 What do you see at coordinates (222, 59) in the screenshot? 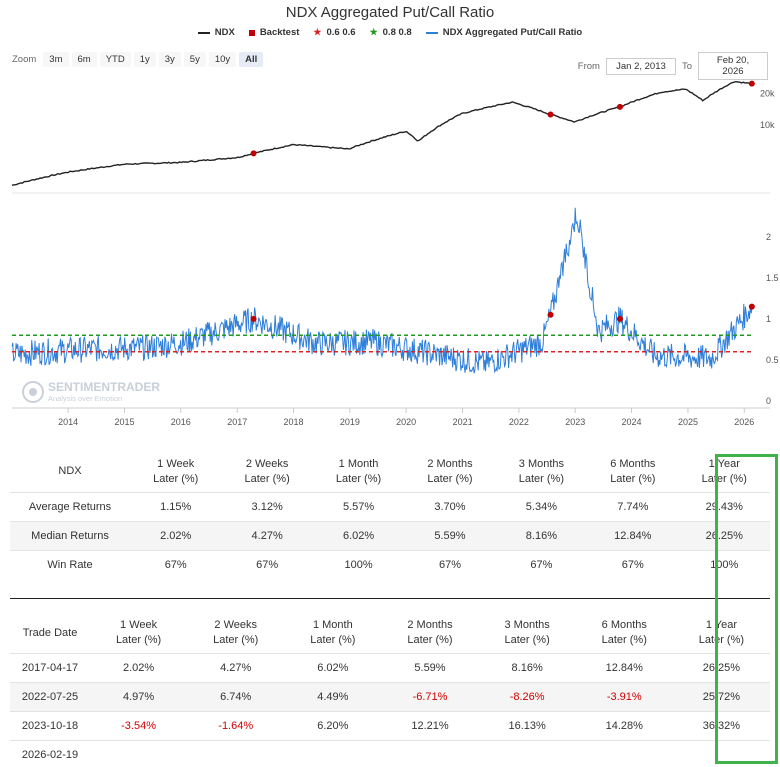
I see `zoom-button-10y: 10y` at bounding box center [222, 59].